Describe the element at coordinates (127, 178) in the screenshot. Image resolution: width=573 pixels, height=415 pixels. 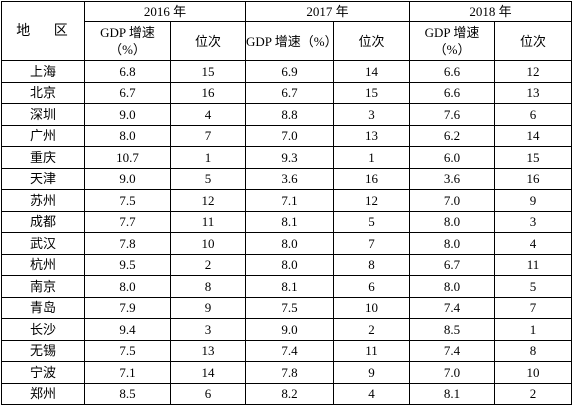
I see `gdp-2016-cell: 9.0` at that location.